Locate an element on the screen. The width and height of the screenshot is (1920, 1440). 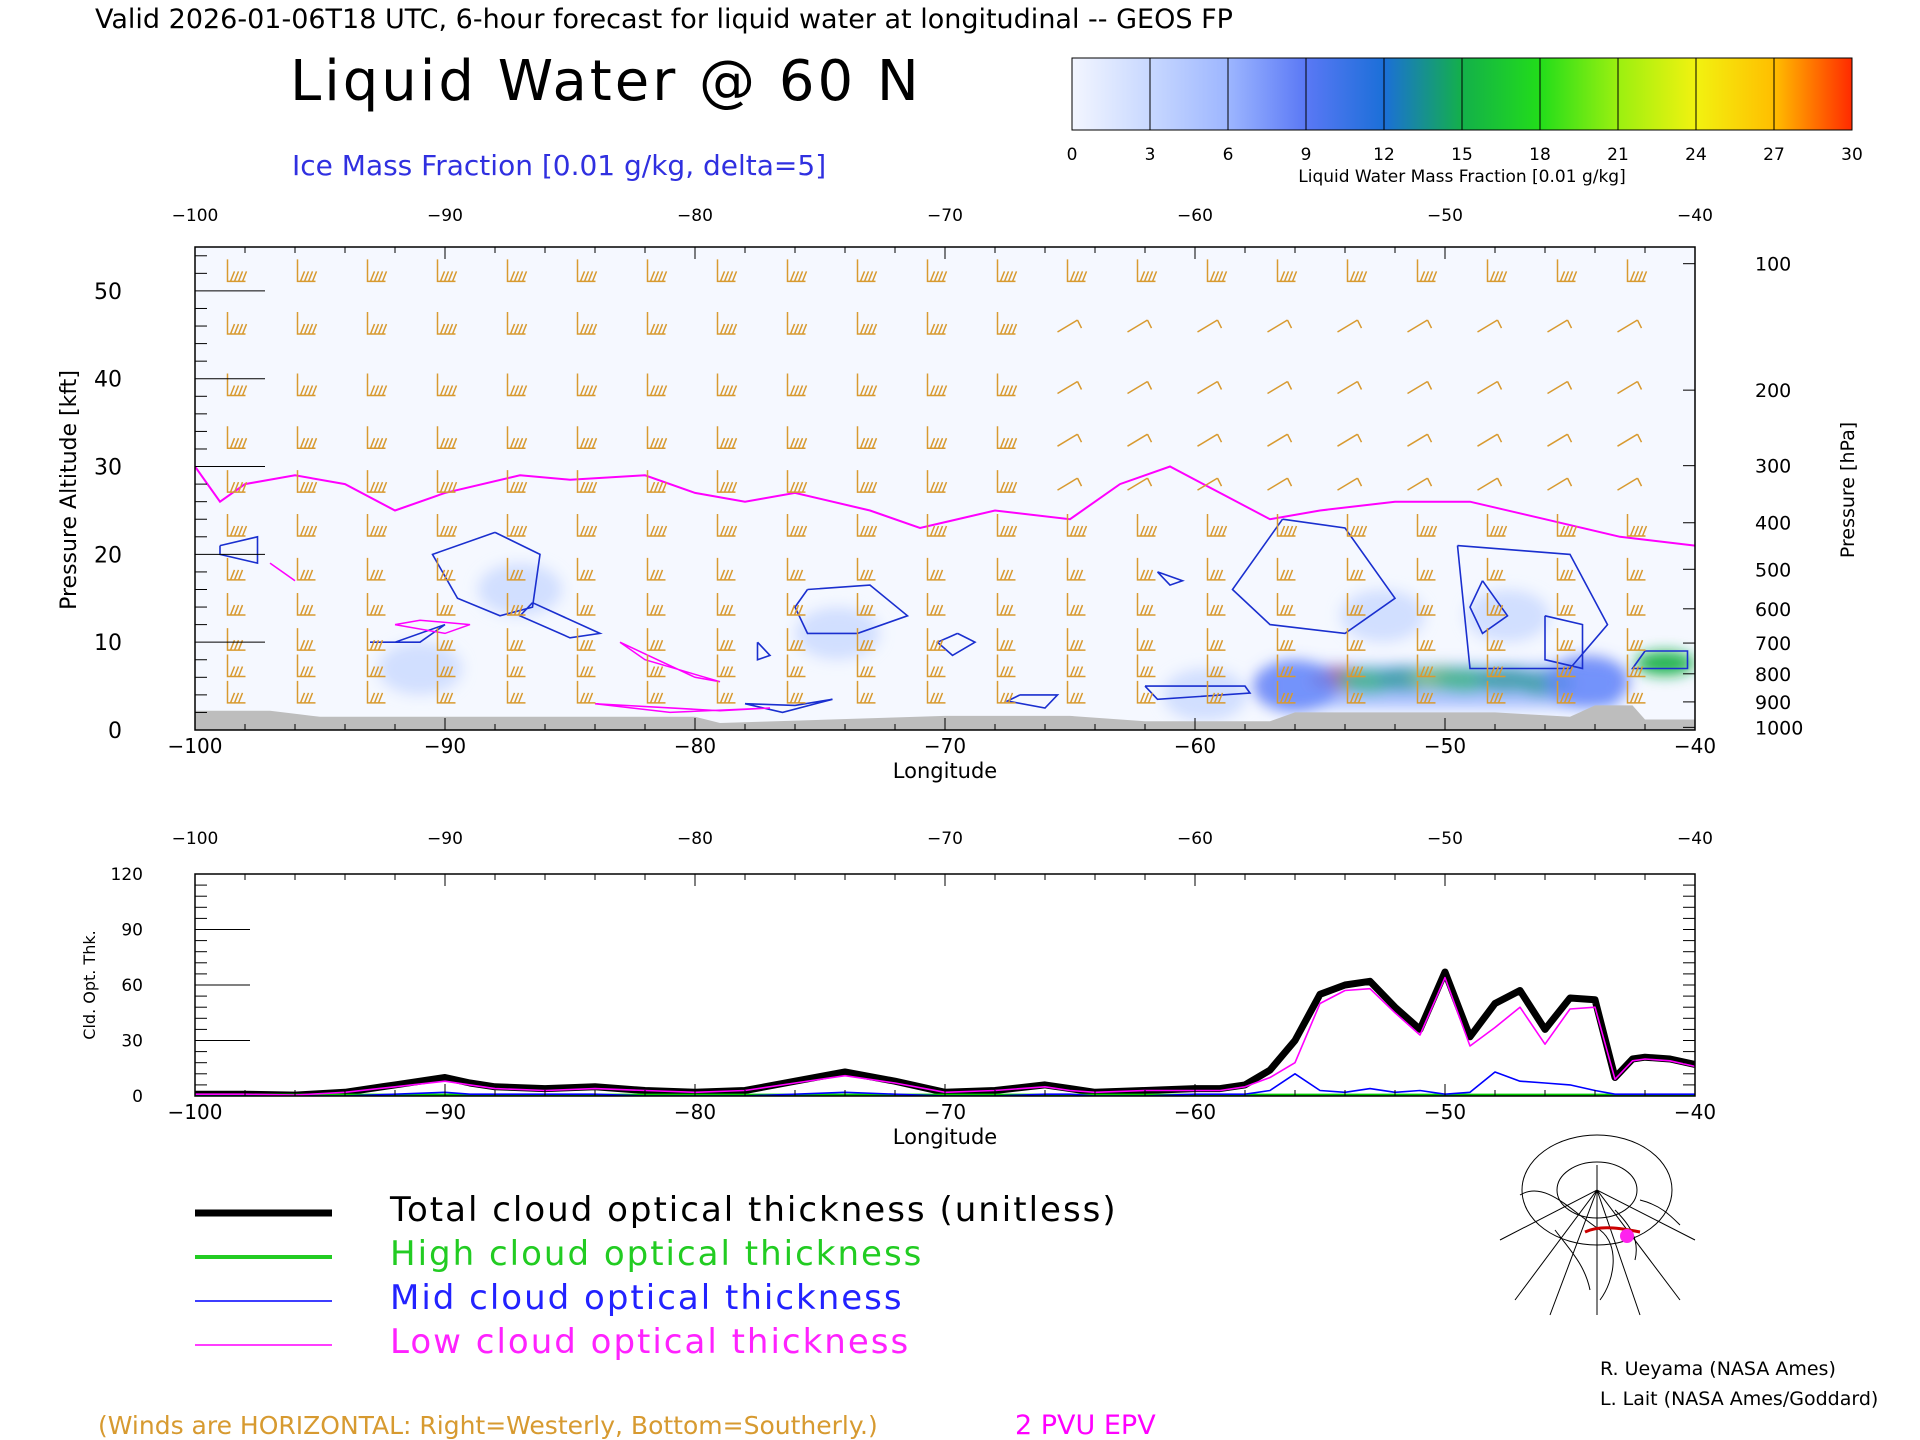
colorbar-tick-label: 21 is located at coordinates (1618, 155).